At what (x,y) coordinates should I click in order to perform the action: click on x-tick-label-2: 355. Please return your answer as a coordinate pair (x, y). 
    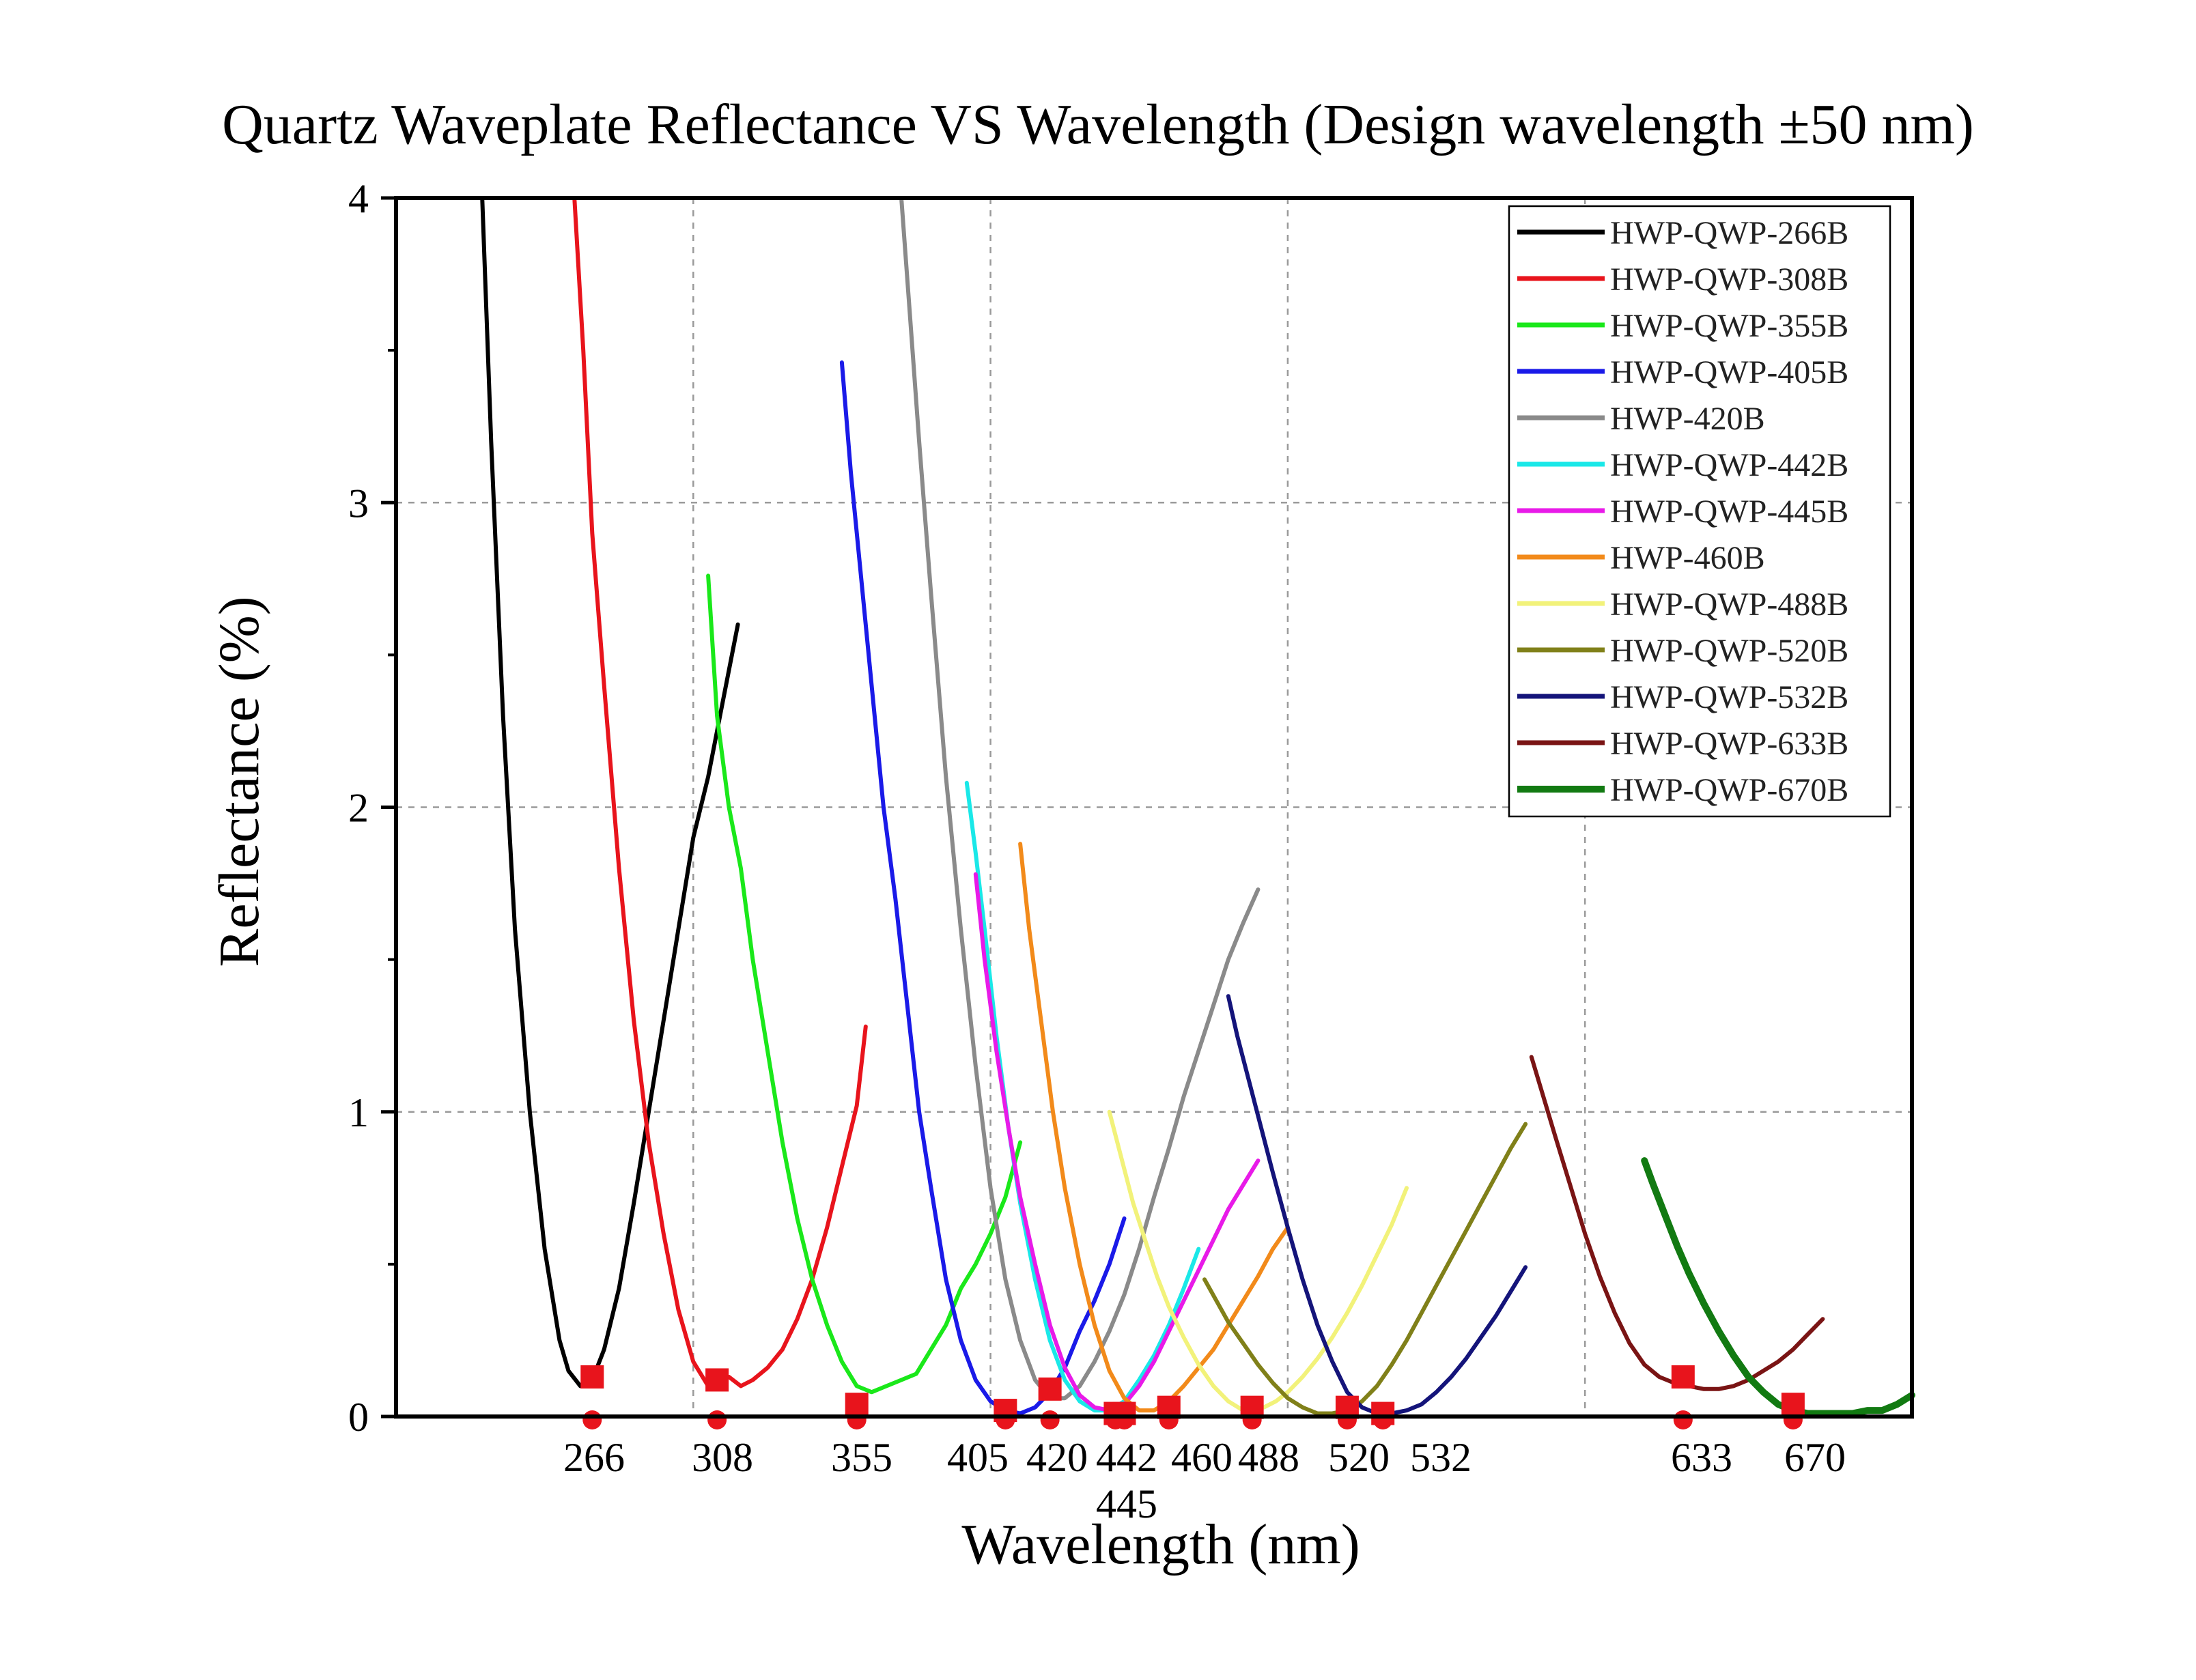
    Looking at the image, I should click on (862, 1457).